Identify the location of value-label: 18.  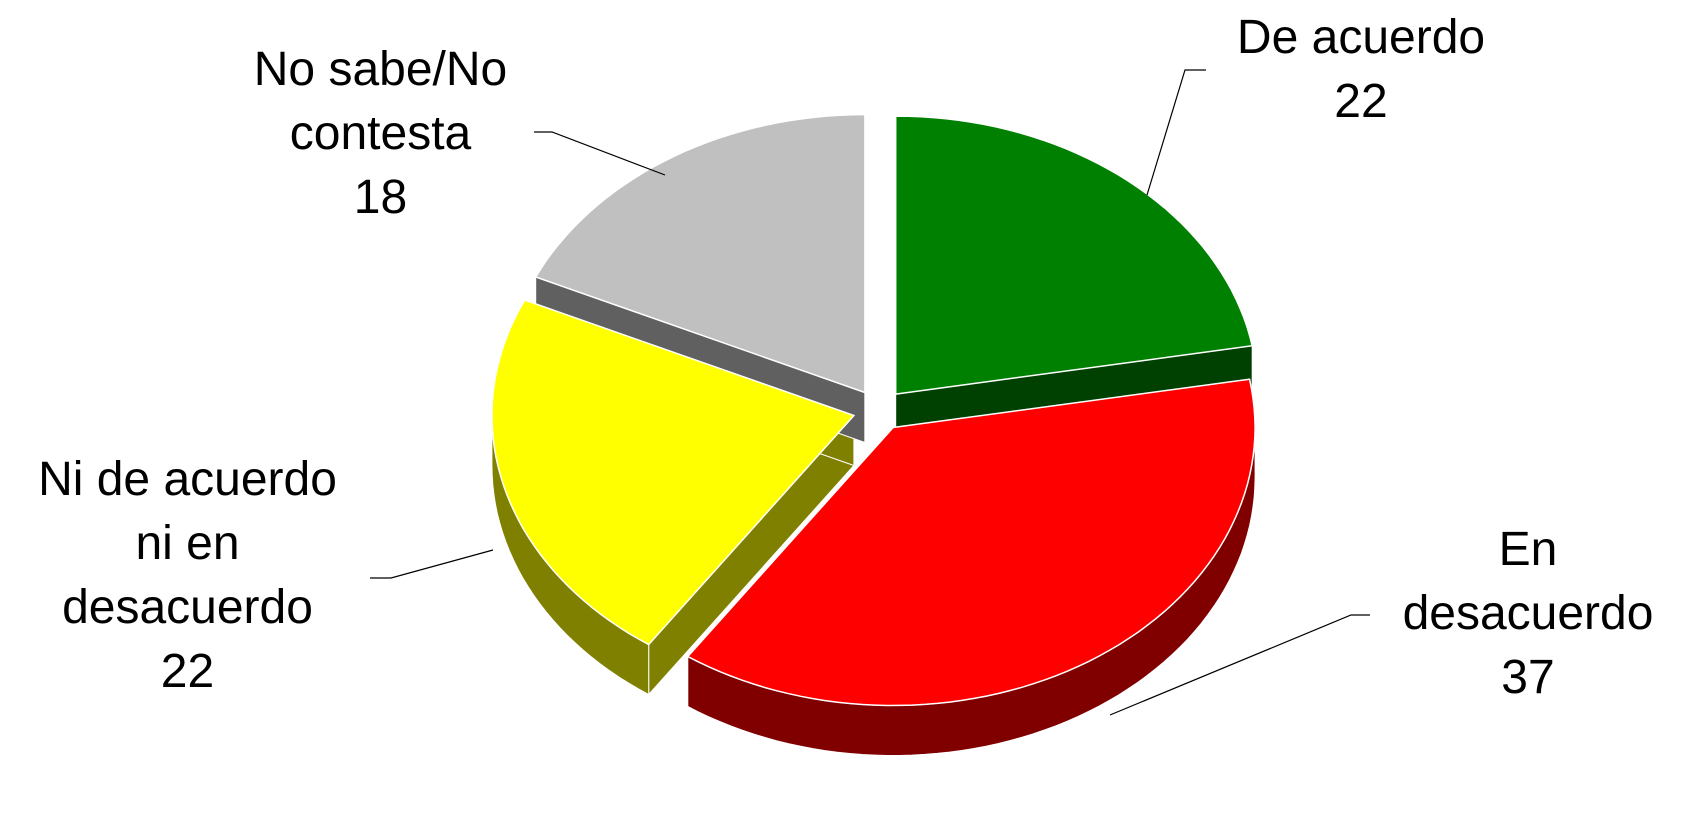
(380, 197).